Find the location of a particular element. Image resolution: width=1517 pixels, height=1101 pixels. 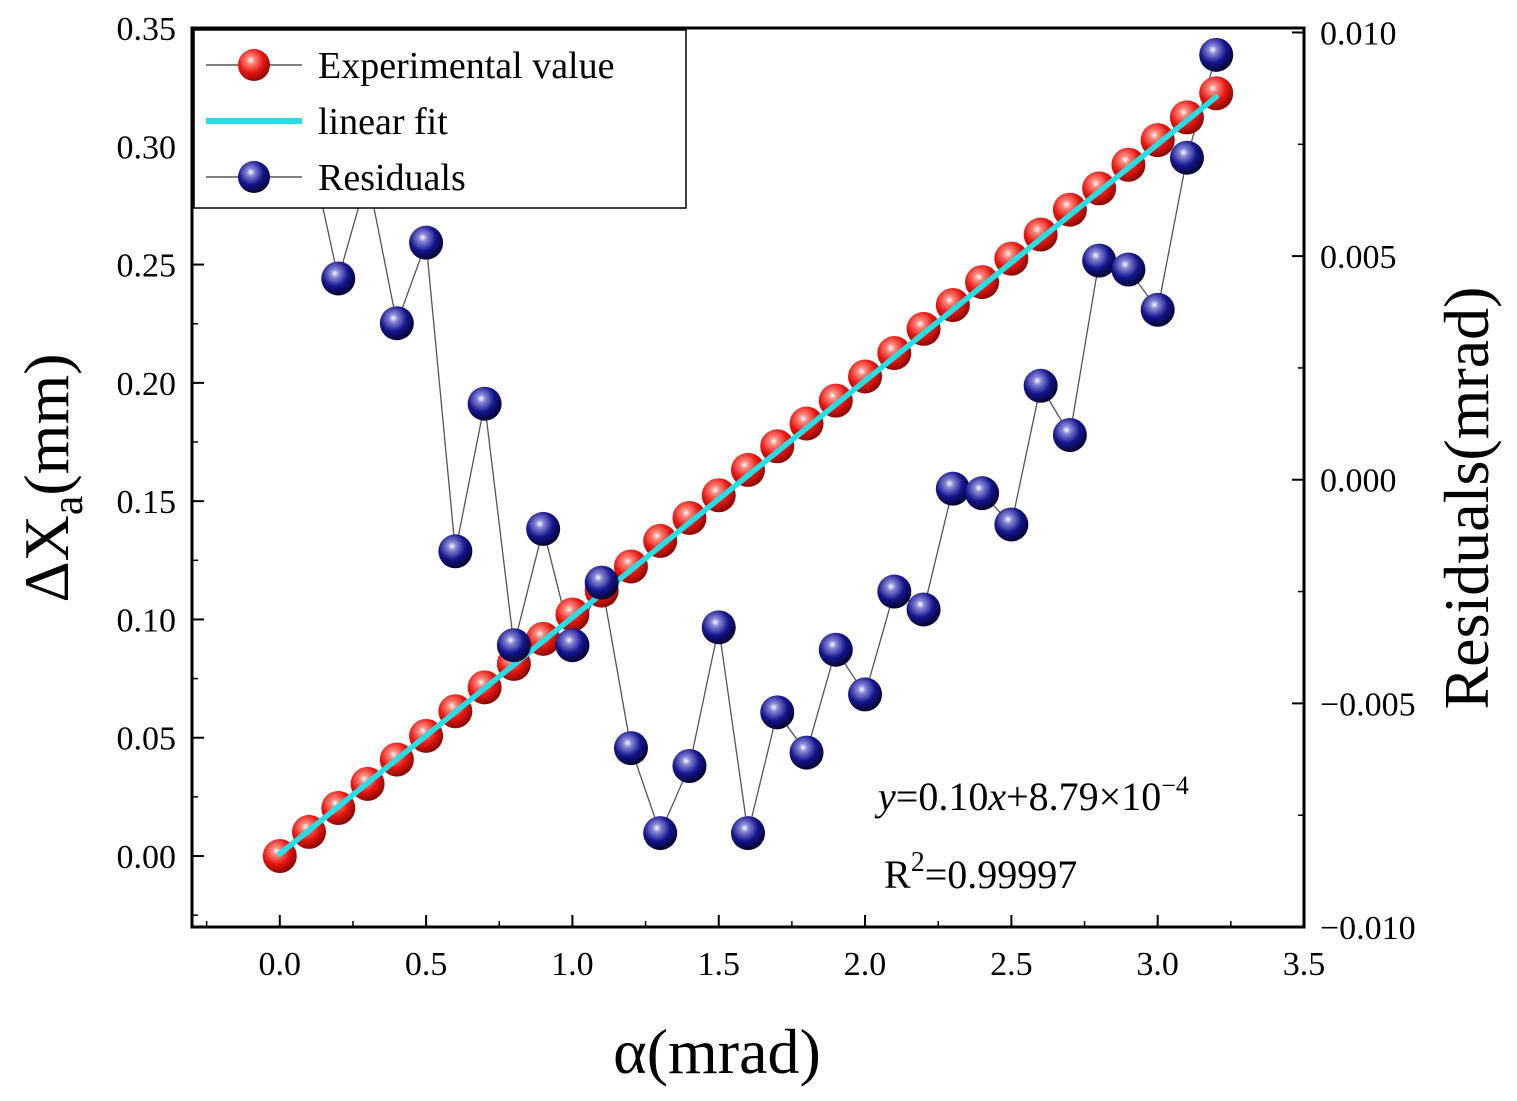

y-tick-label: 0.00 is located at coordinates (147, 857).